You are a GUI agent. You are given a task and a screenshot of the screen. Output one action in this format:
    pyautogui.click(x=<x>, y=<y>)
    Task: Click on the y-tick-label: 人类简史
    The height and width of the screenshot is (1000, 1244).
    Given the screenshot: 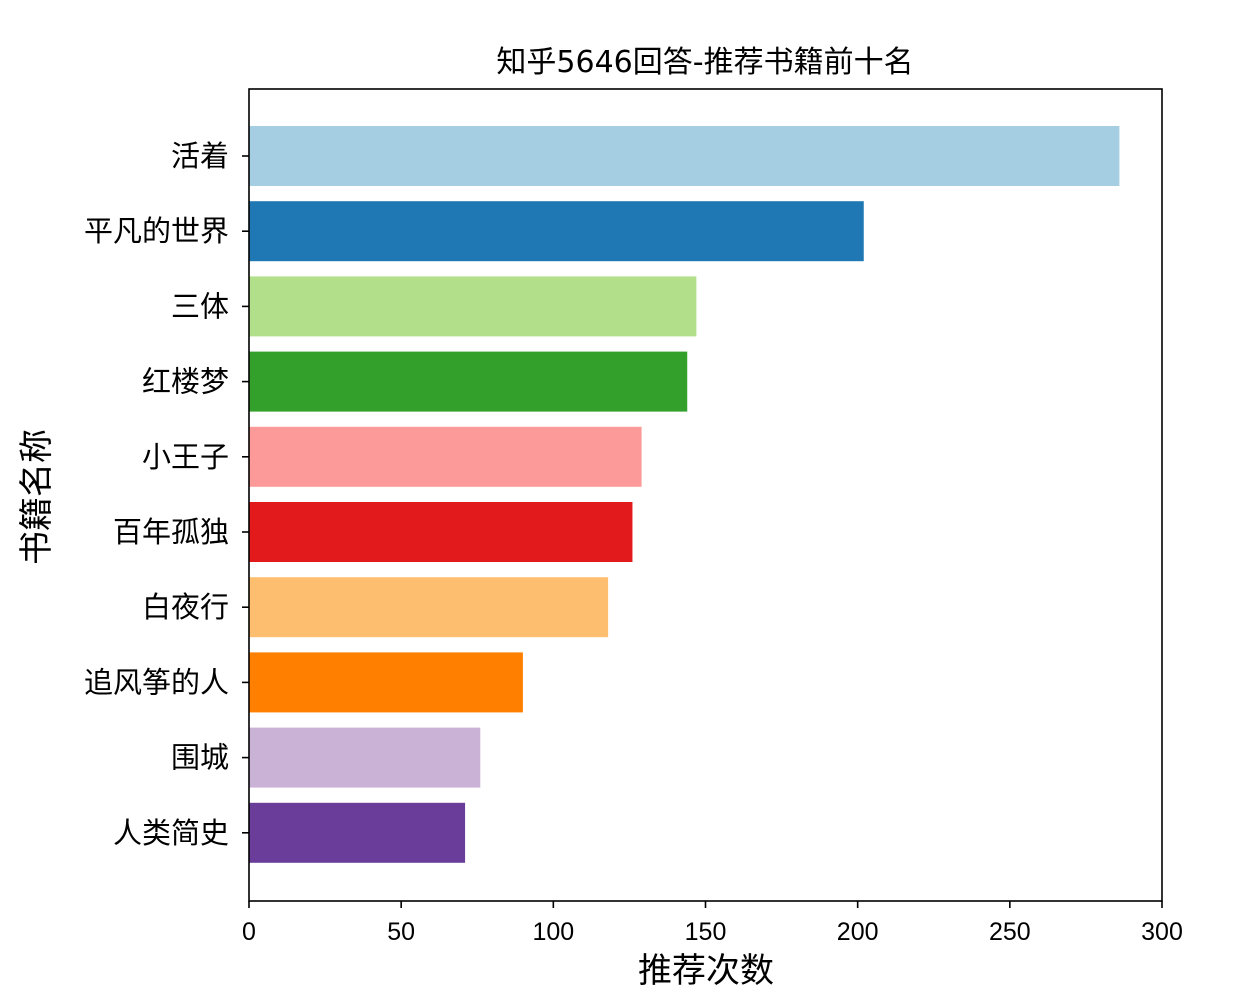 What is the action you would take?
    pyautogui.click(x=171, y=833)
    